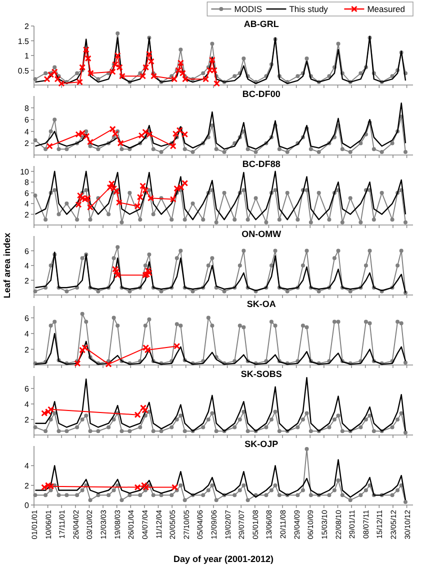 The image size is (421, 567). What do you see at coordinates (25, 171) in the screenshot?
I see `y-tick-label: 10` at bounding box center [25, 171].